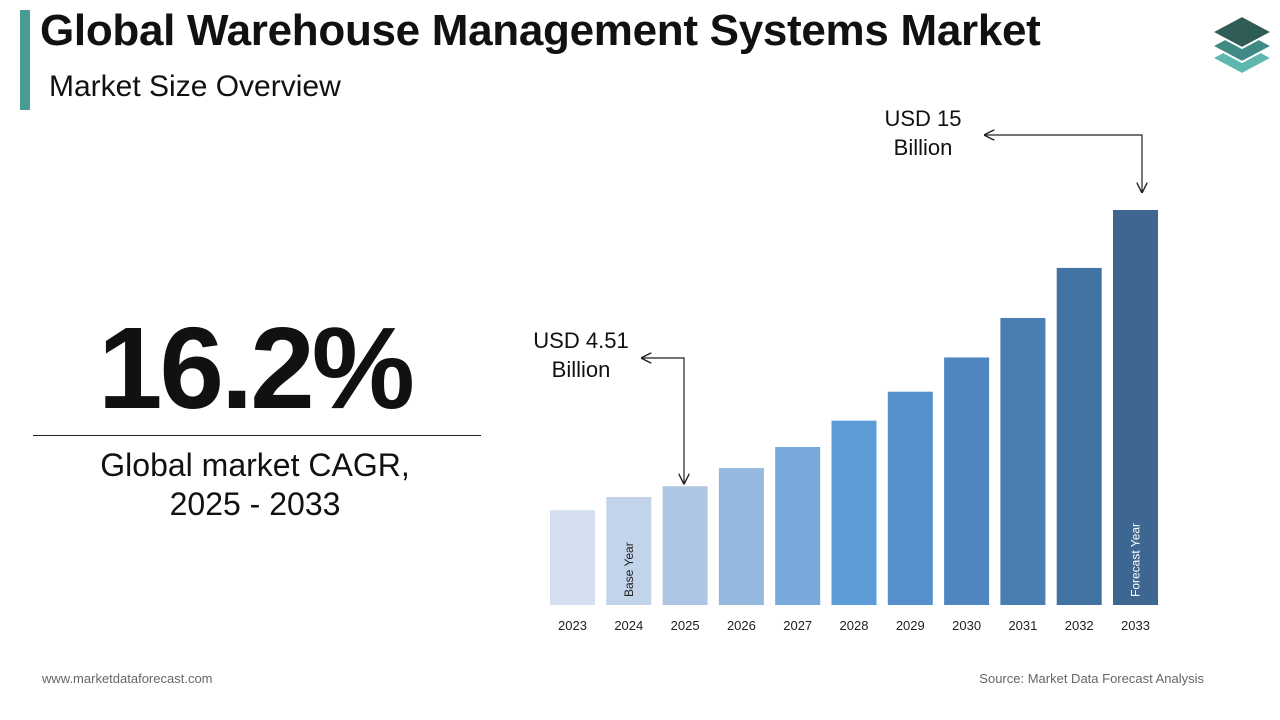 Image resolution: width=1280 pixels, height=720 pixels. Describe the element at coordinates (1091, 678) in the screenshot. I see `source-note: Source: Market Data Forecast Analysis` at that location.